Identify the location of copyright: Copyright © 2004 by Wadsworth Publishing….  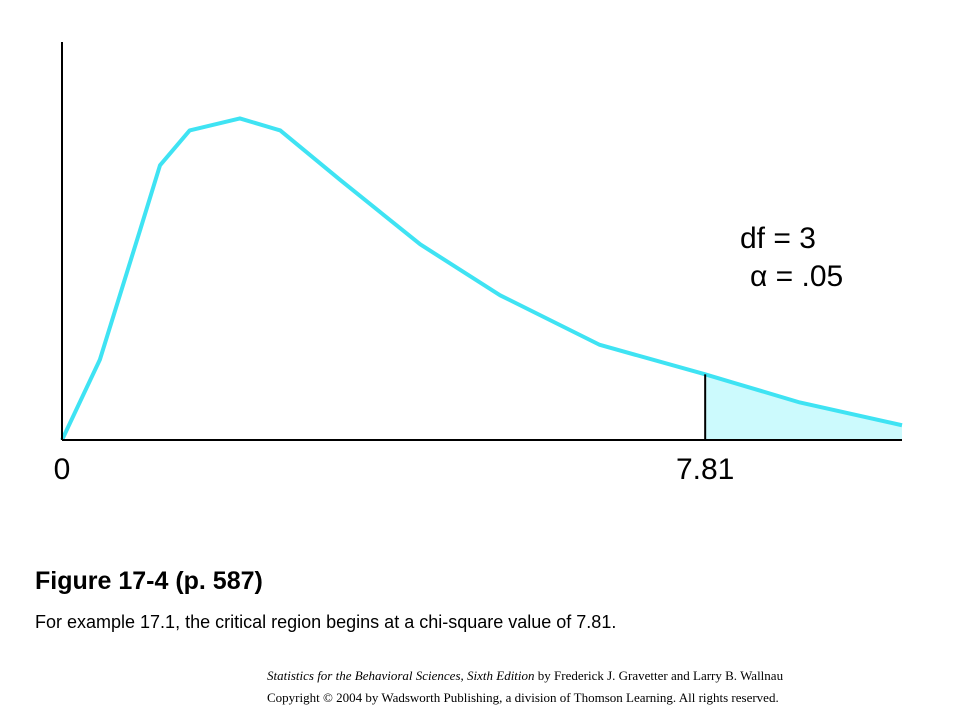
(523, 697).